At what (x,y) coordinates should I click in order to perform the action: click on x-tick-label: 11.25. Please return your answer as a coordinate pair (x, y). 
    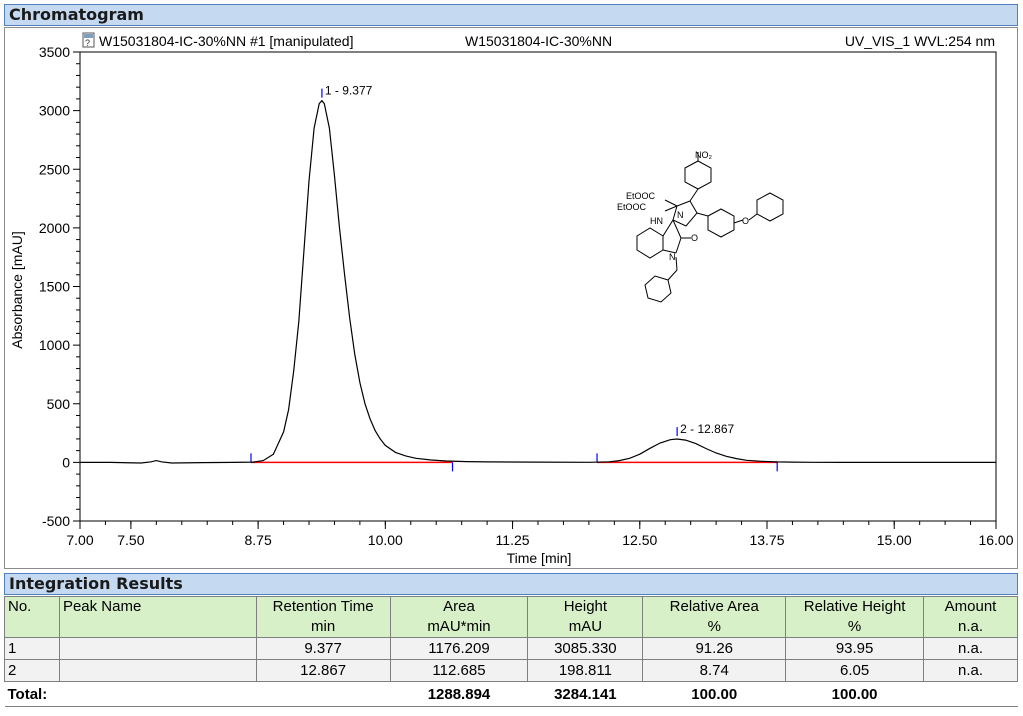
    Looking at the image, I should click on (513, 540).